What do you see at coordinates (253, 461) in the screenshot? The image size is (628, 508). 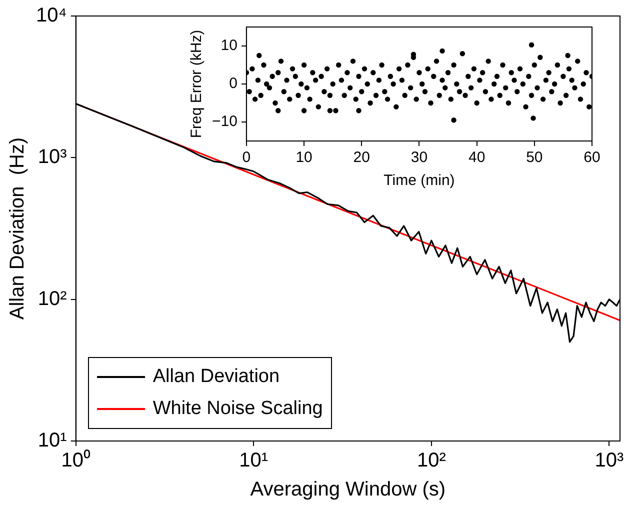 I see `x-tick-label: 10¹` at bounding box center [253, 461].